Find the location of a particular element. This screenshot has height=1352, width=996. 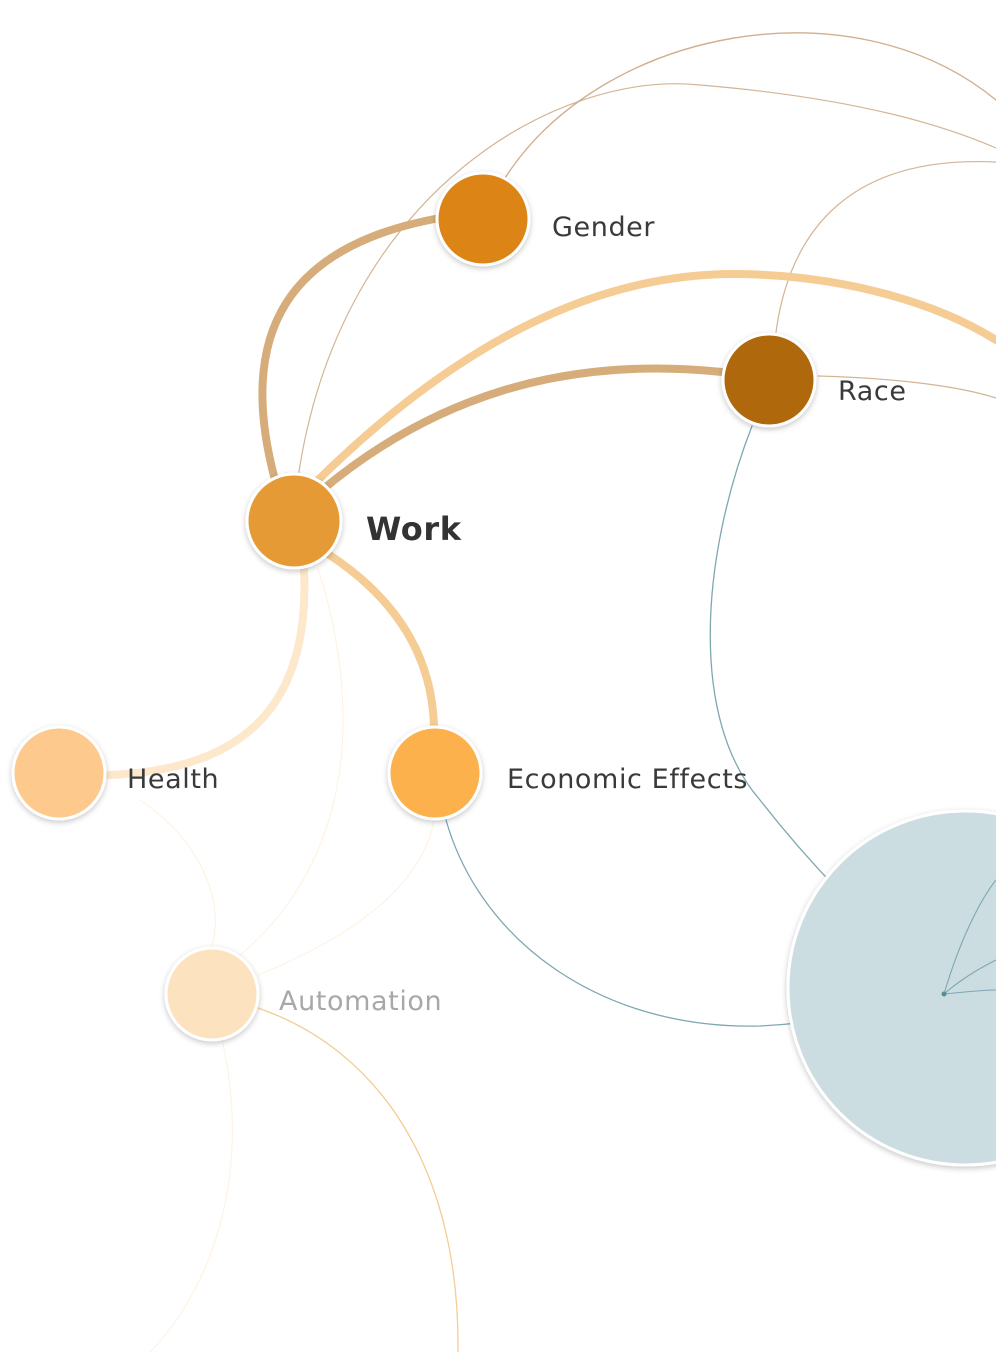

cluster-inner-links is located at coordinates (969, 937).